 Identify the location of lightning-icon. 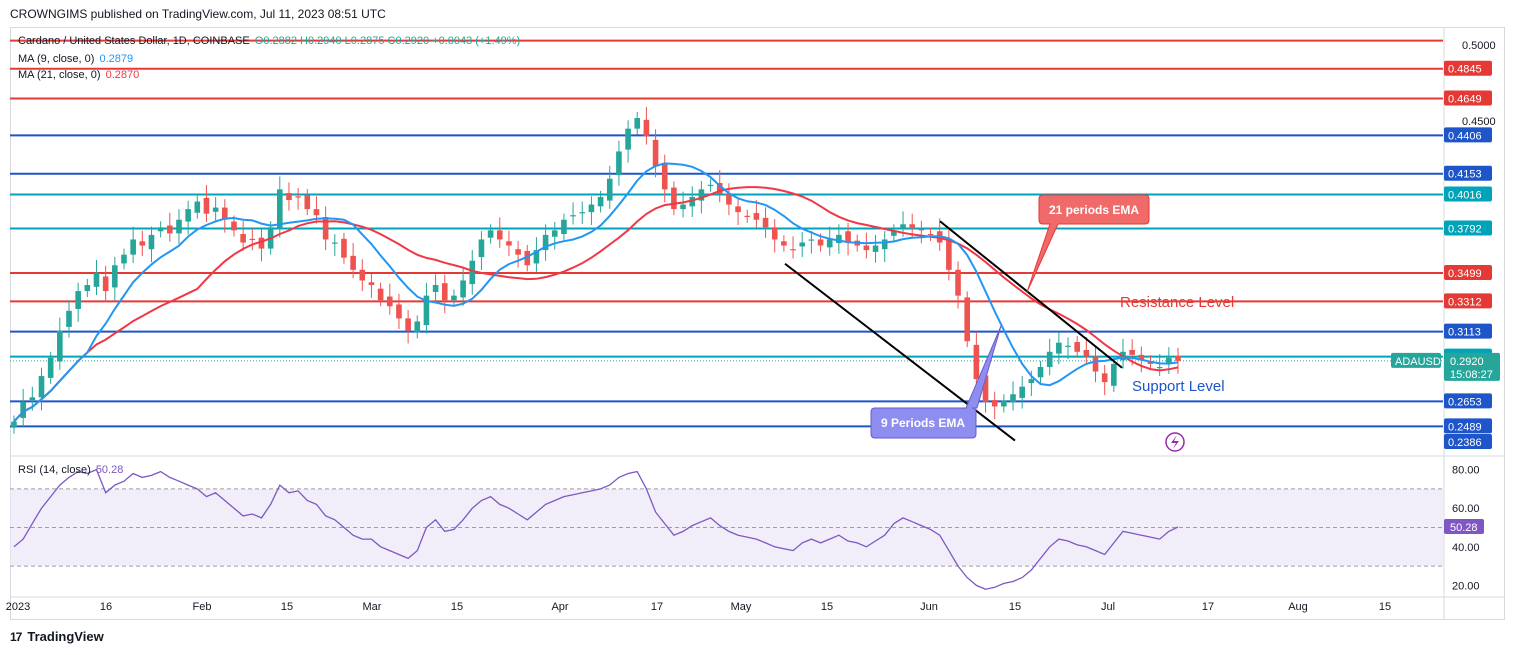
(1175, 442).